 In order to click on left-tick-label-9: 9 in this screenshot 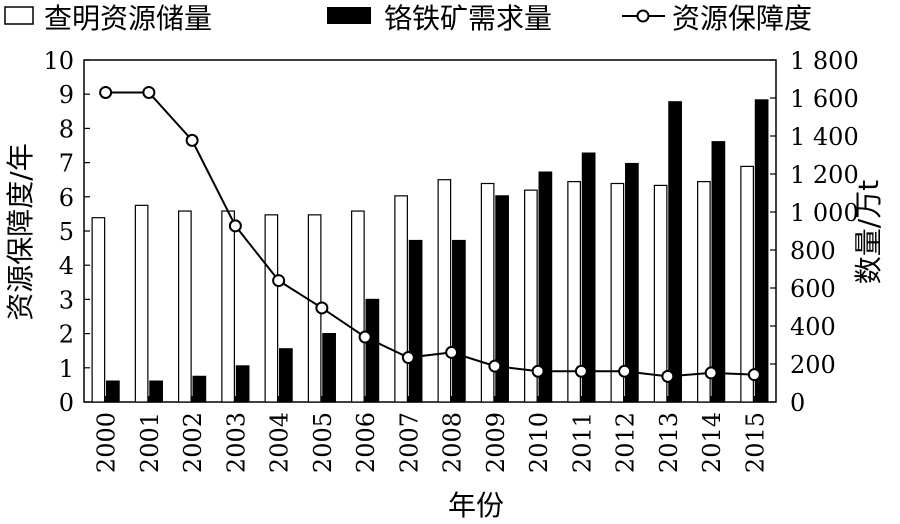, I will do `click(66, 95)`.